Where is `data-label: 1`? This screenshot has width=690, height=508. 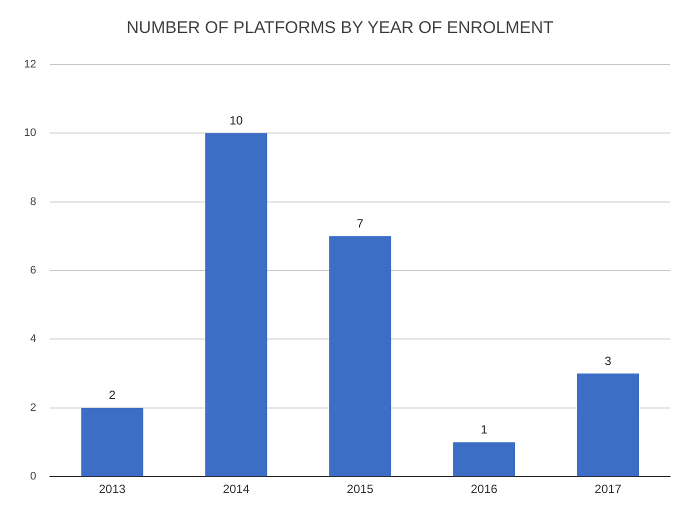 data-label: 1 is located at coordinates (484, 429).